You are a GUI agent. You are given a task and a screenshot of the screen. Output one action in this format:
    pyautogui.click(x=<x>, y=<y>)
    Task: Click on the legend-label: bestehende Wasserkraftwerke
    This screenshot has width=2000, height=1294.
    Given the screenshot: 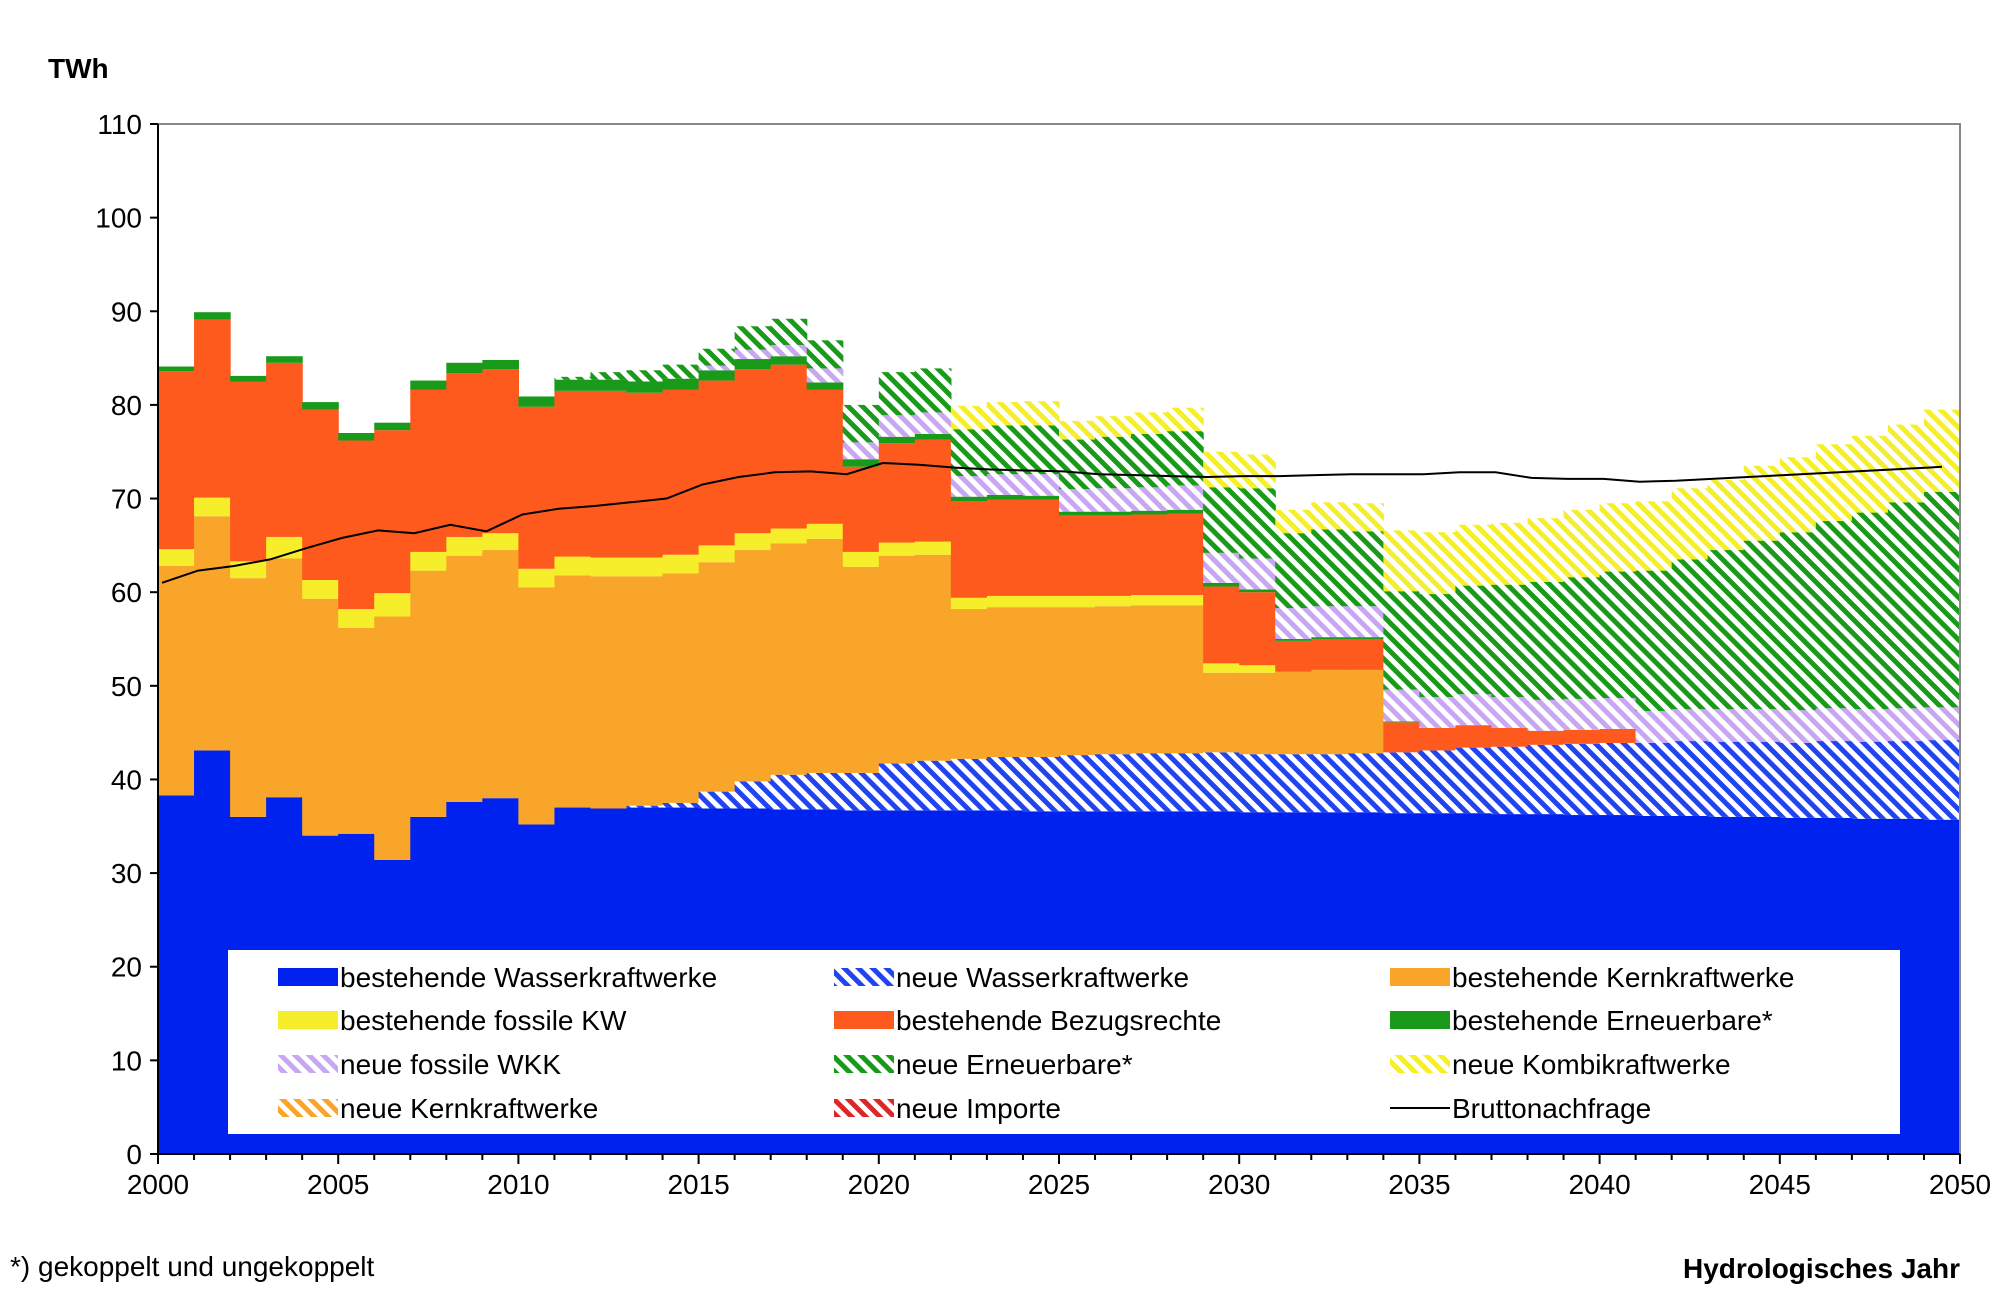 What is the action you would take?
    pyautogui.click(x=528, y=977)
    